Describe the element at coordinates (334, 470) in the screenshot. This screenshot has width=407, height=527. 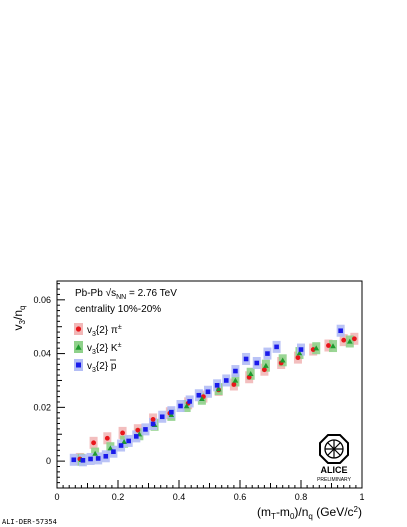
I see `logo-title: ALICE` at that location.